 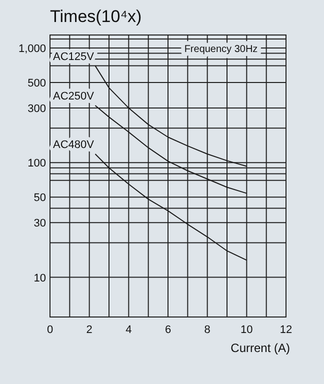 I want to click on y-tick-label: 10, so click(x=40, y=278).